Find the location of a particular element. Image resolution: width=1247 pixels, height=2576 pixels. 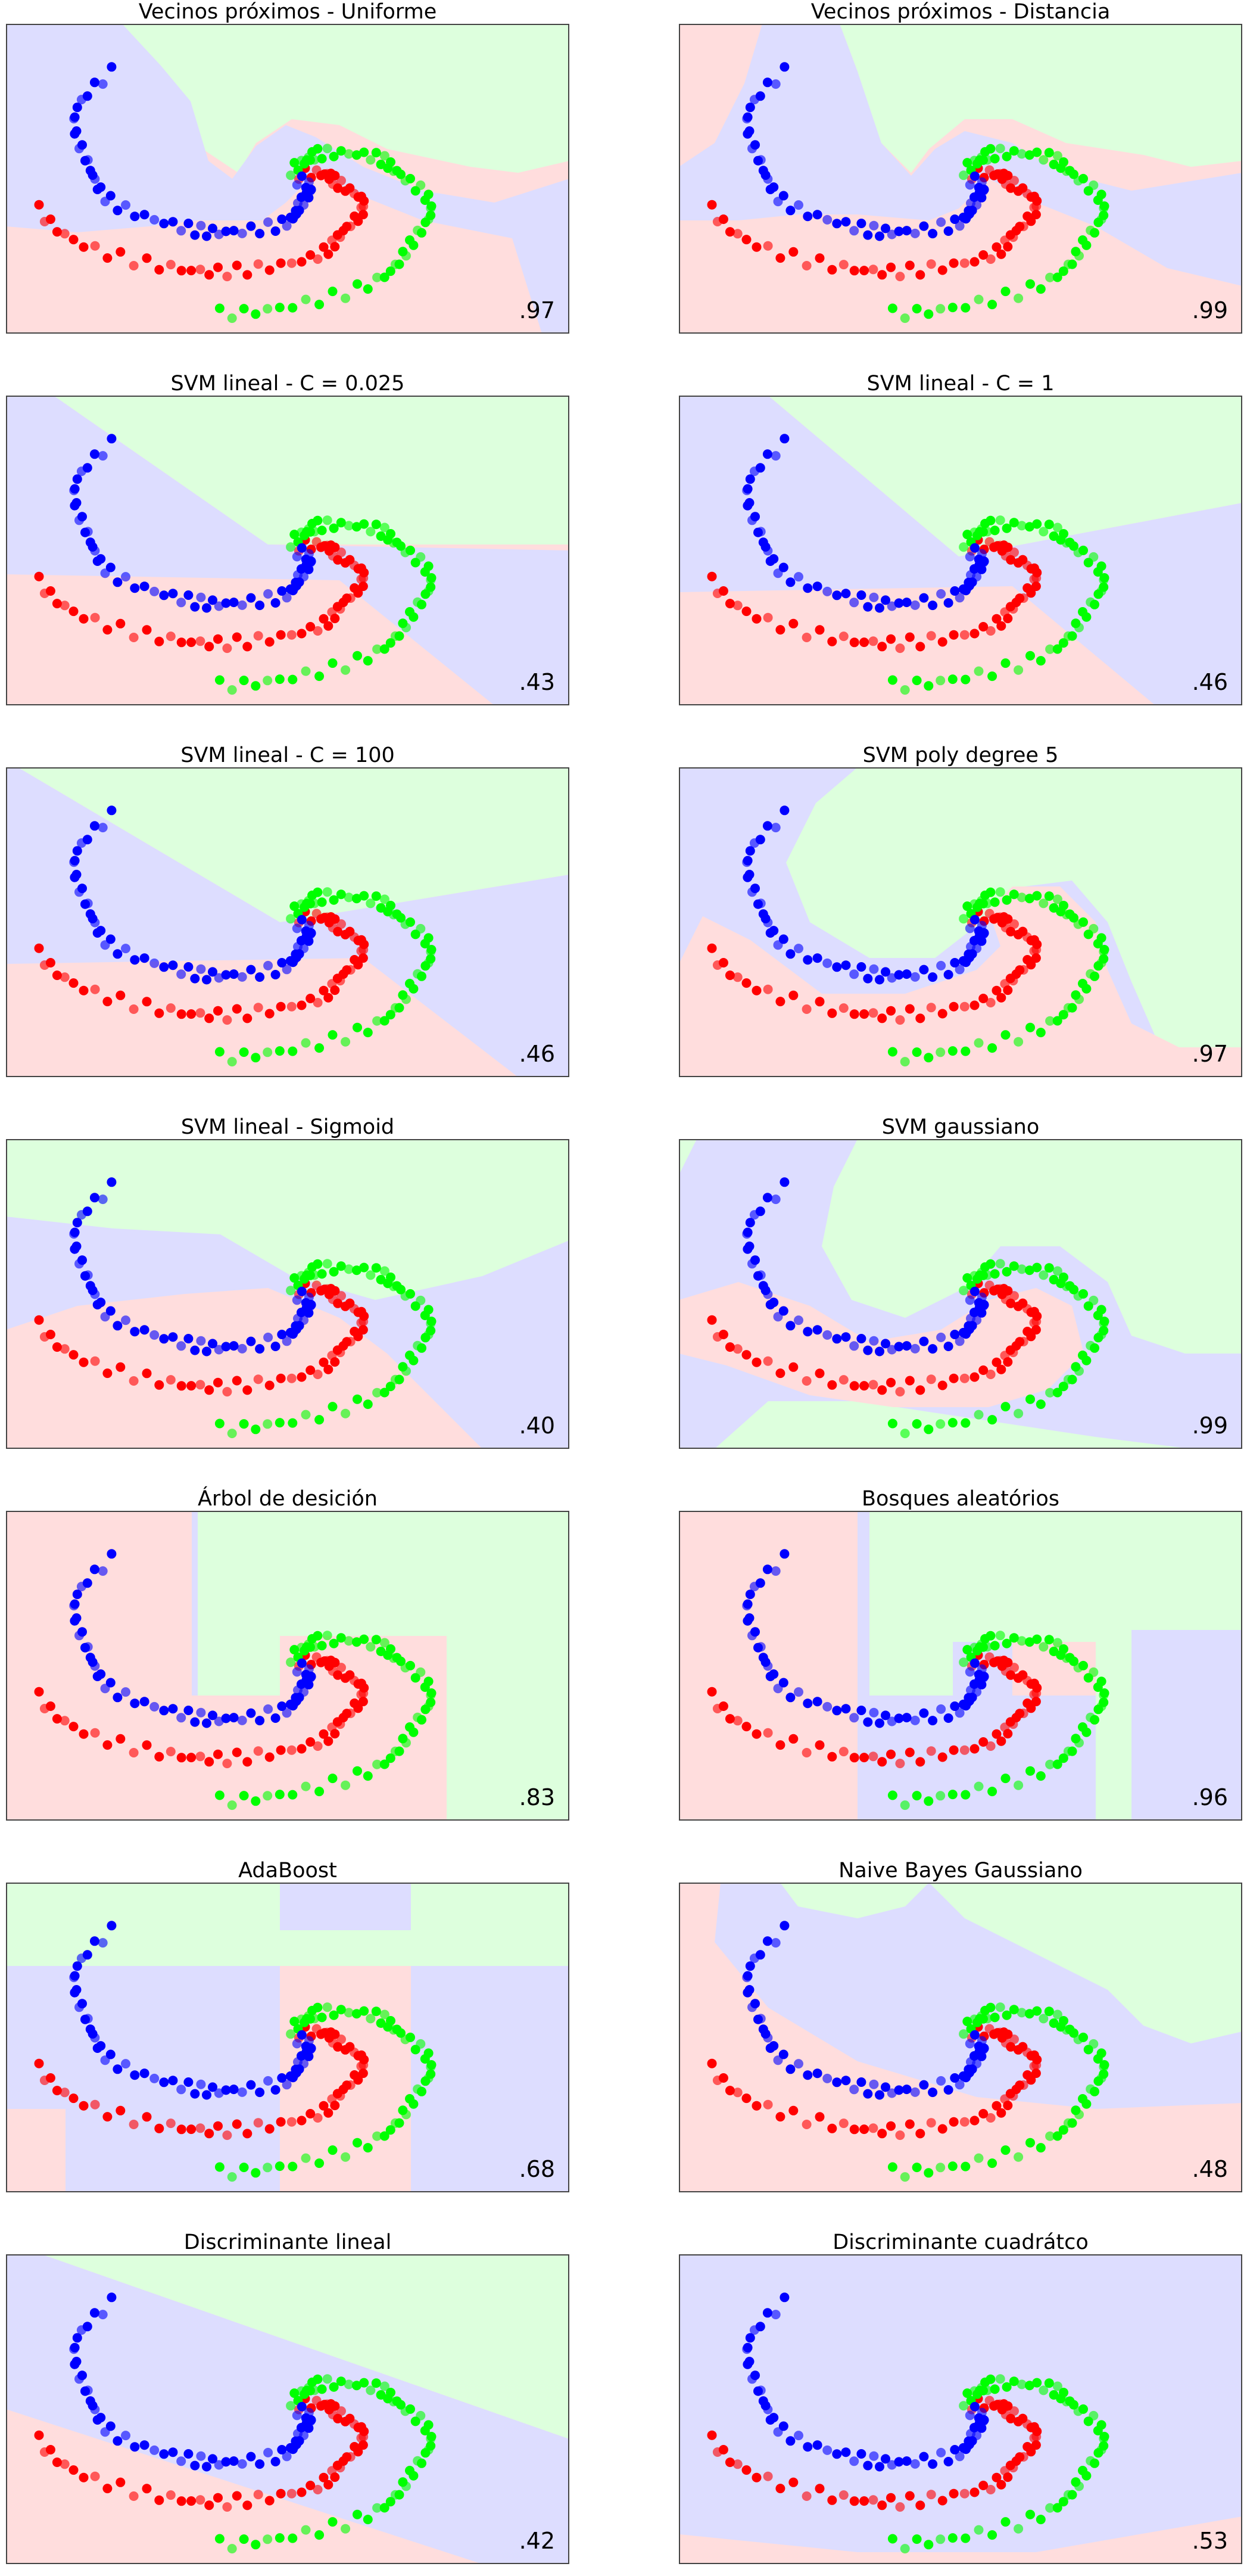

decision-region is located at coordinates (1041, 98).